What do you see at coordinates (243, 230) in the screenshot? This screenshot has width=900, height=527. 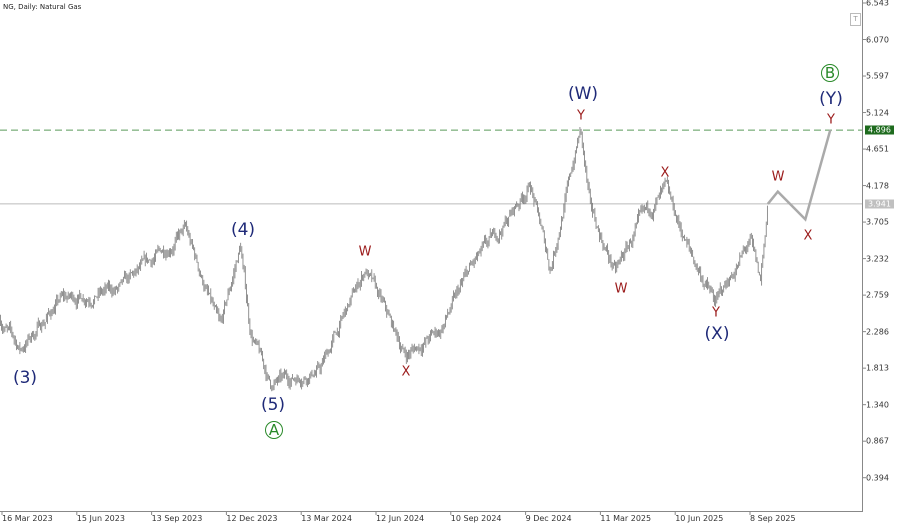 I see `wave-label-4: (4)` at bounding box center [243, 230].